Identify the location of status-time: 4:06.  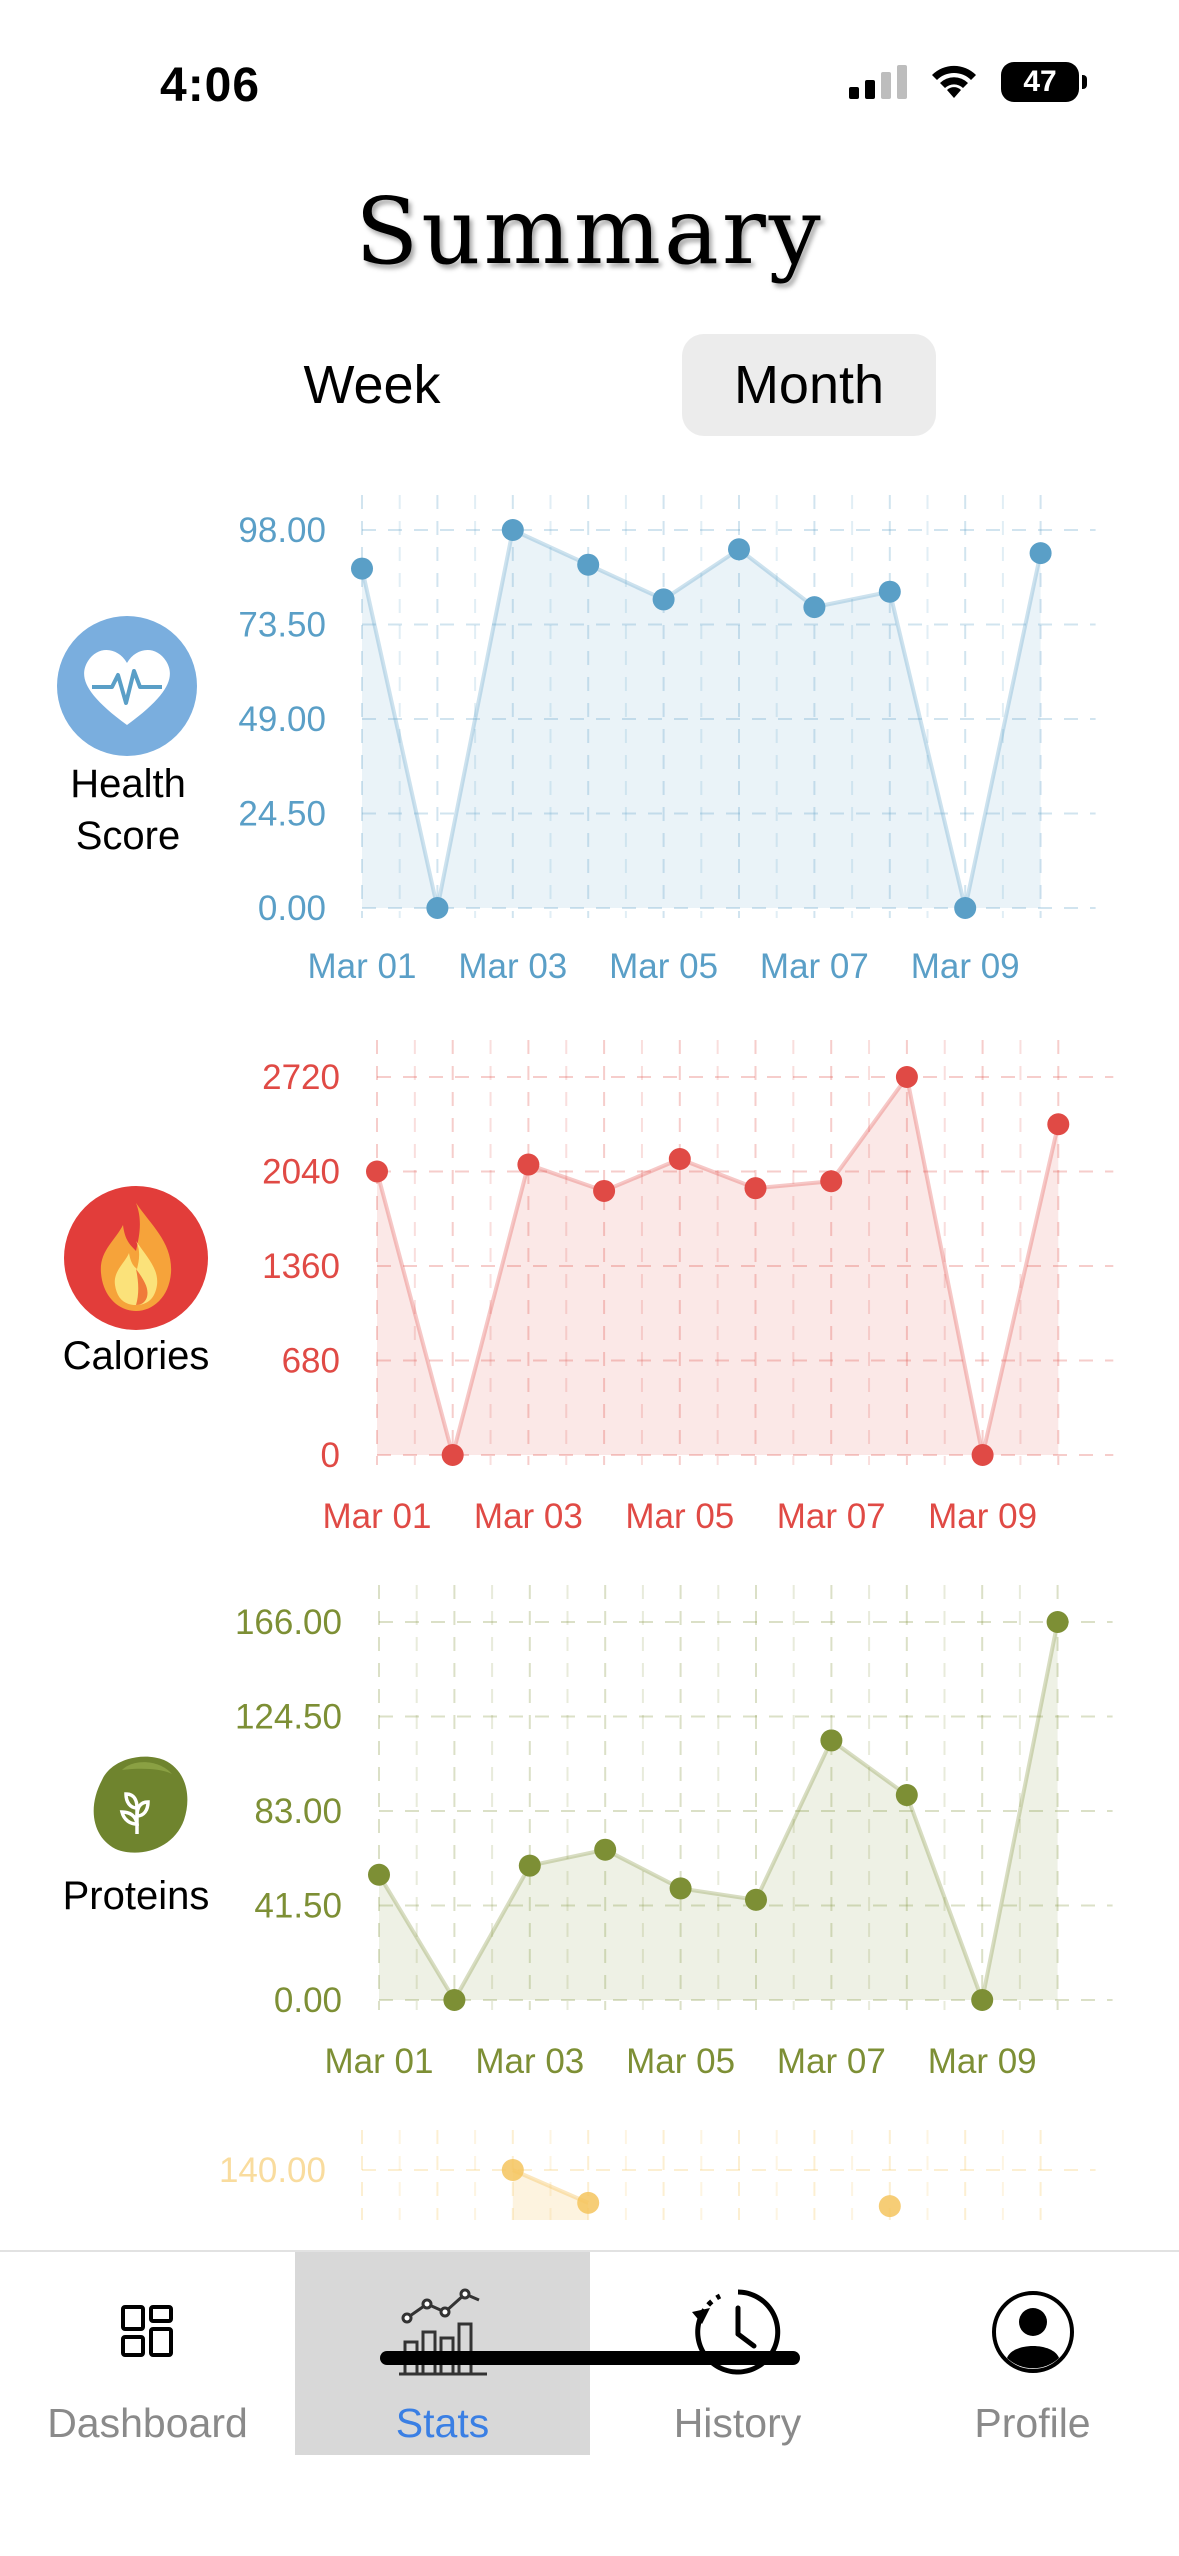
(210, 85).